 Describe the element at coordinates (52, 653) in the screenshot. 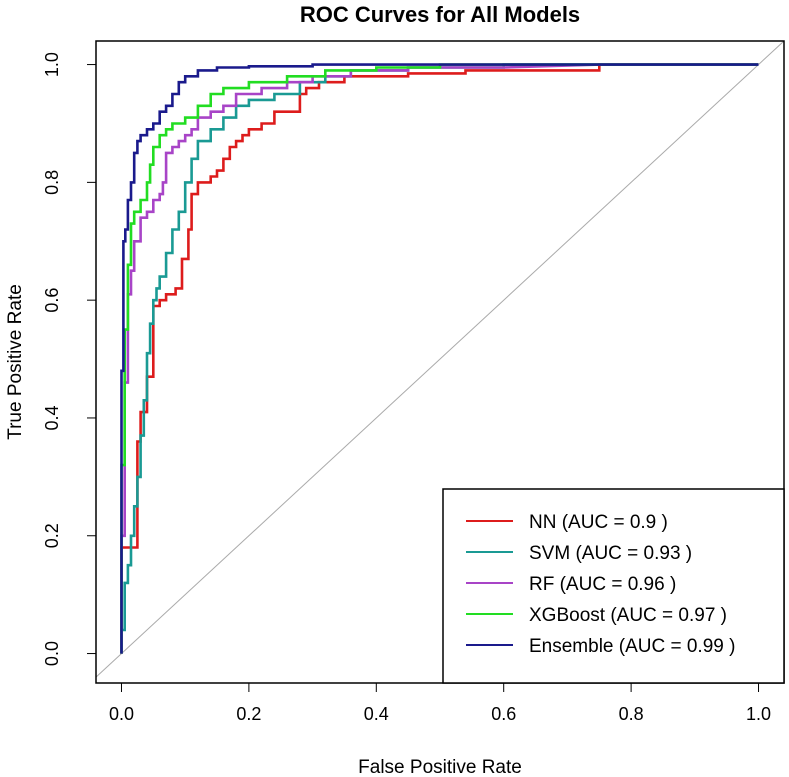

I see `y-tick-label: 0.0` at that location.